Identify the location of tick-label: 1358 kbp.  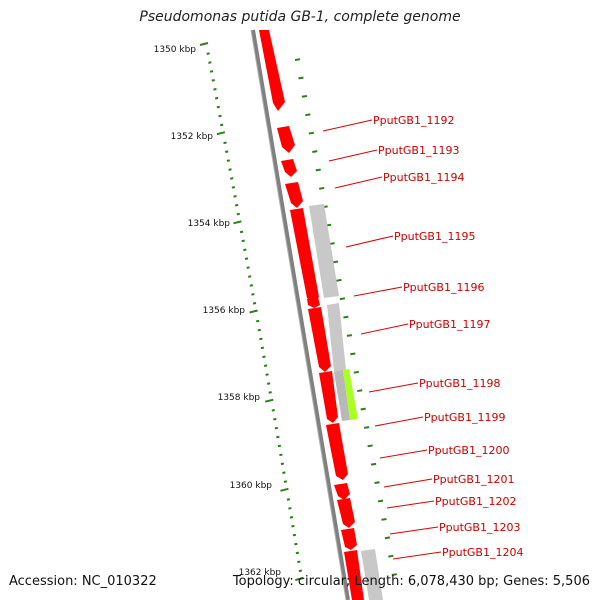
(239, 398).